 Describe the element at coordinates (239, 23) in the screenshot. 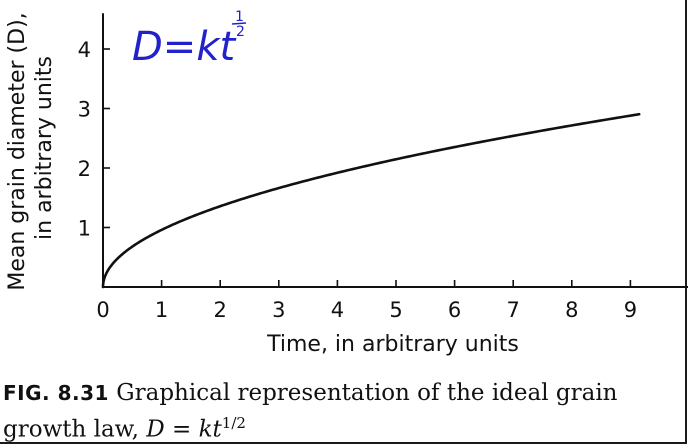

I see `annotation-fraction-bar` at that location.